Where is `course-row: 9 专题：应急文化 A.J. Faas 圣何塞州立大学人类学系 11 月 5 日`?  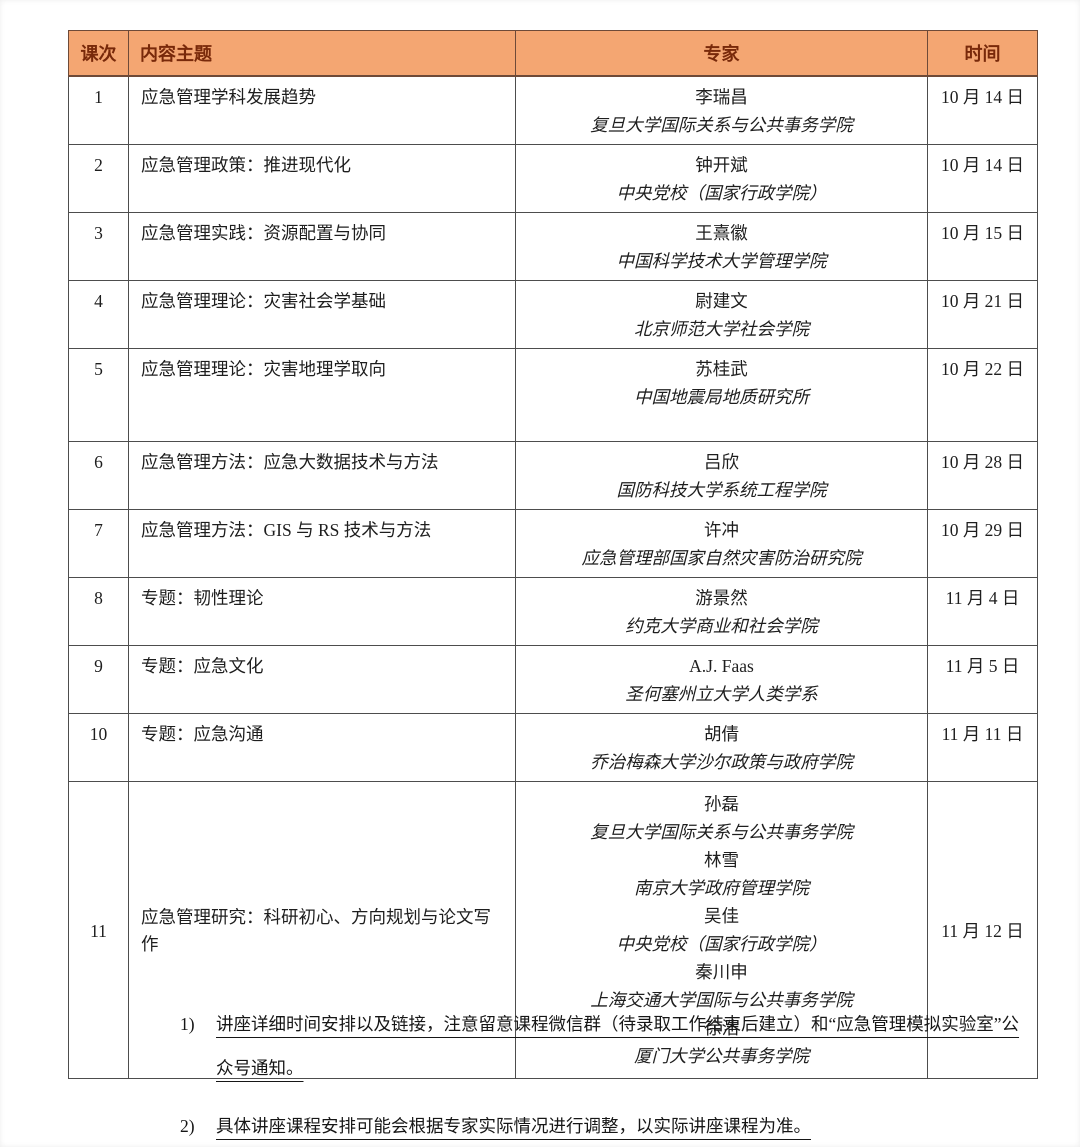 course-row: 9 专题：应急文化 A.J. Faas 圣何塞州立大学人类学系 11 月 5 日 is located at coordinates (553, 679).